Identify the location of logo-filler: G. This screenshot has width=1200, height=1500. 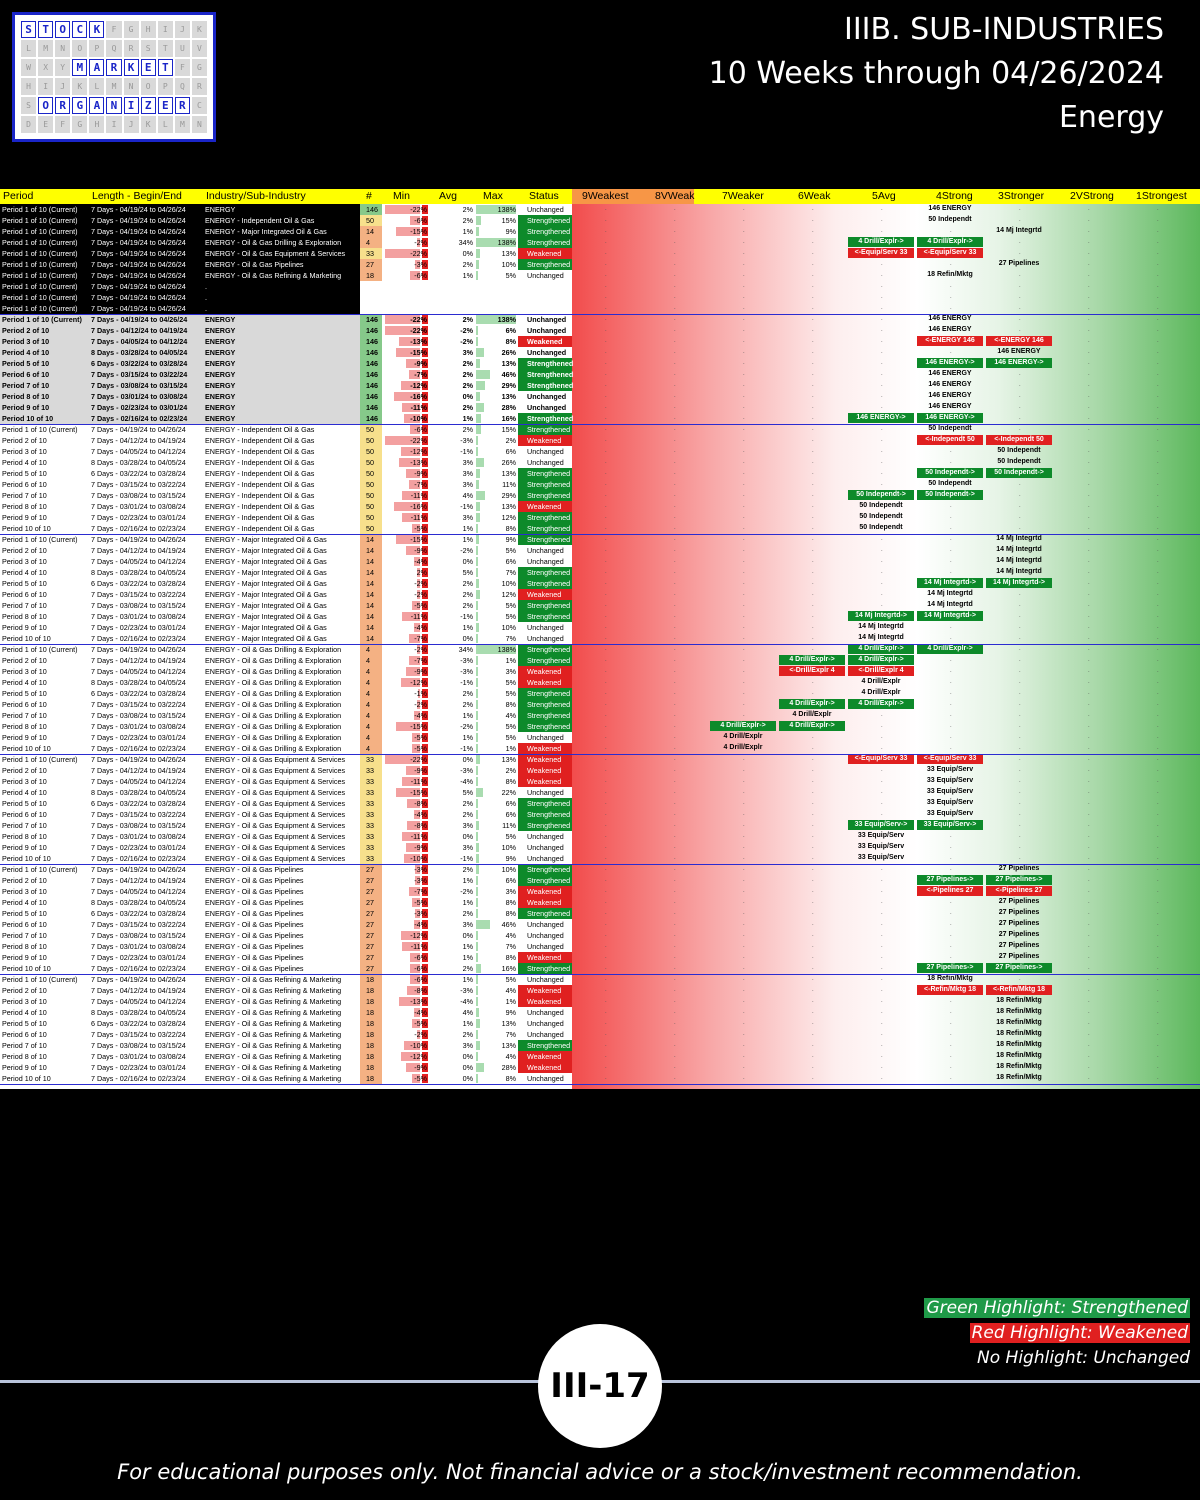
(199, 67).